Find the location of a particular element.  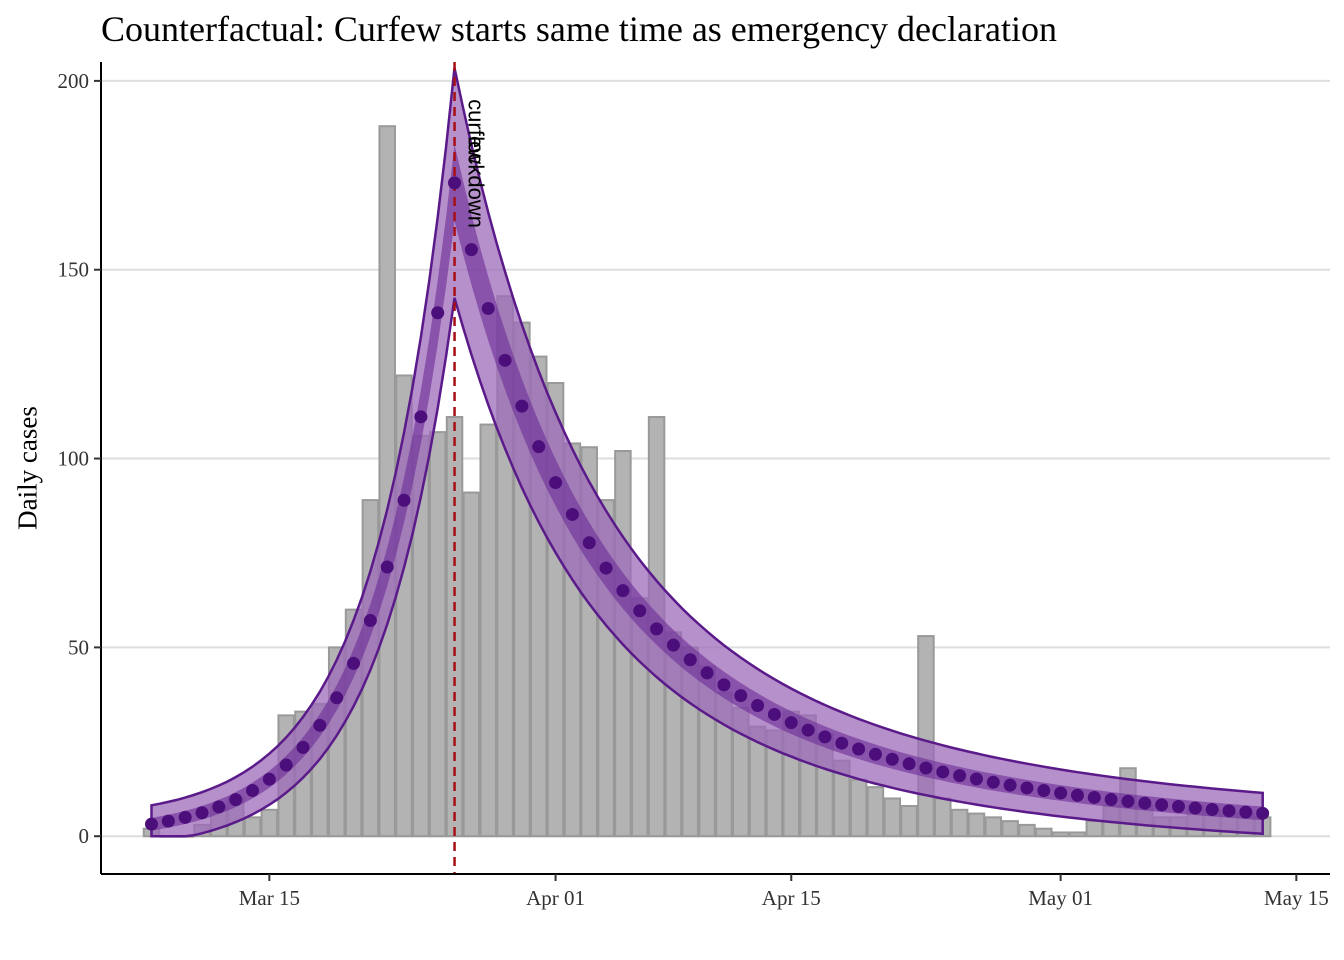

y-tick-label: 50 is located at coordinates (78, 647).